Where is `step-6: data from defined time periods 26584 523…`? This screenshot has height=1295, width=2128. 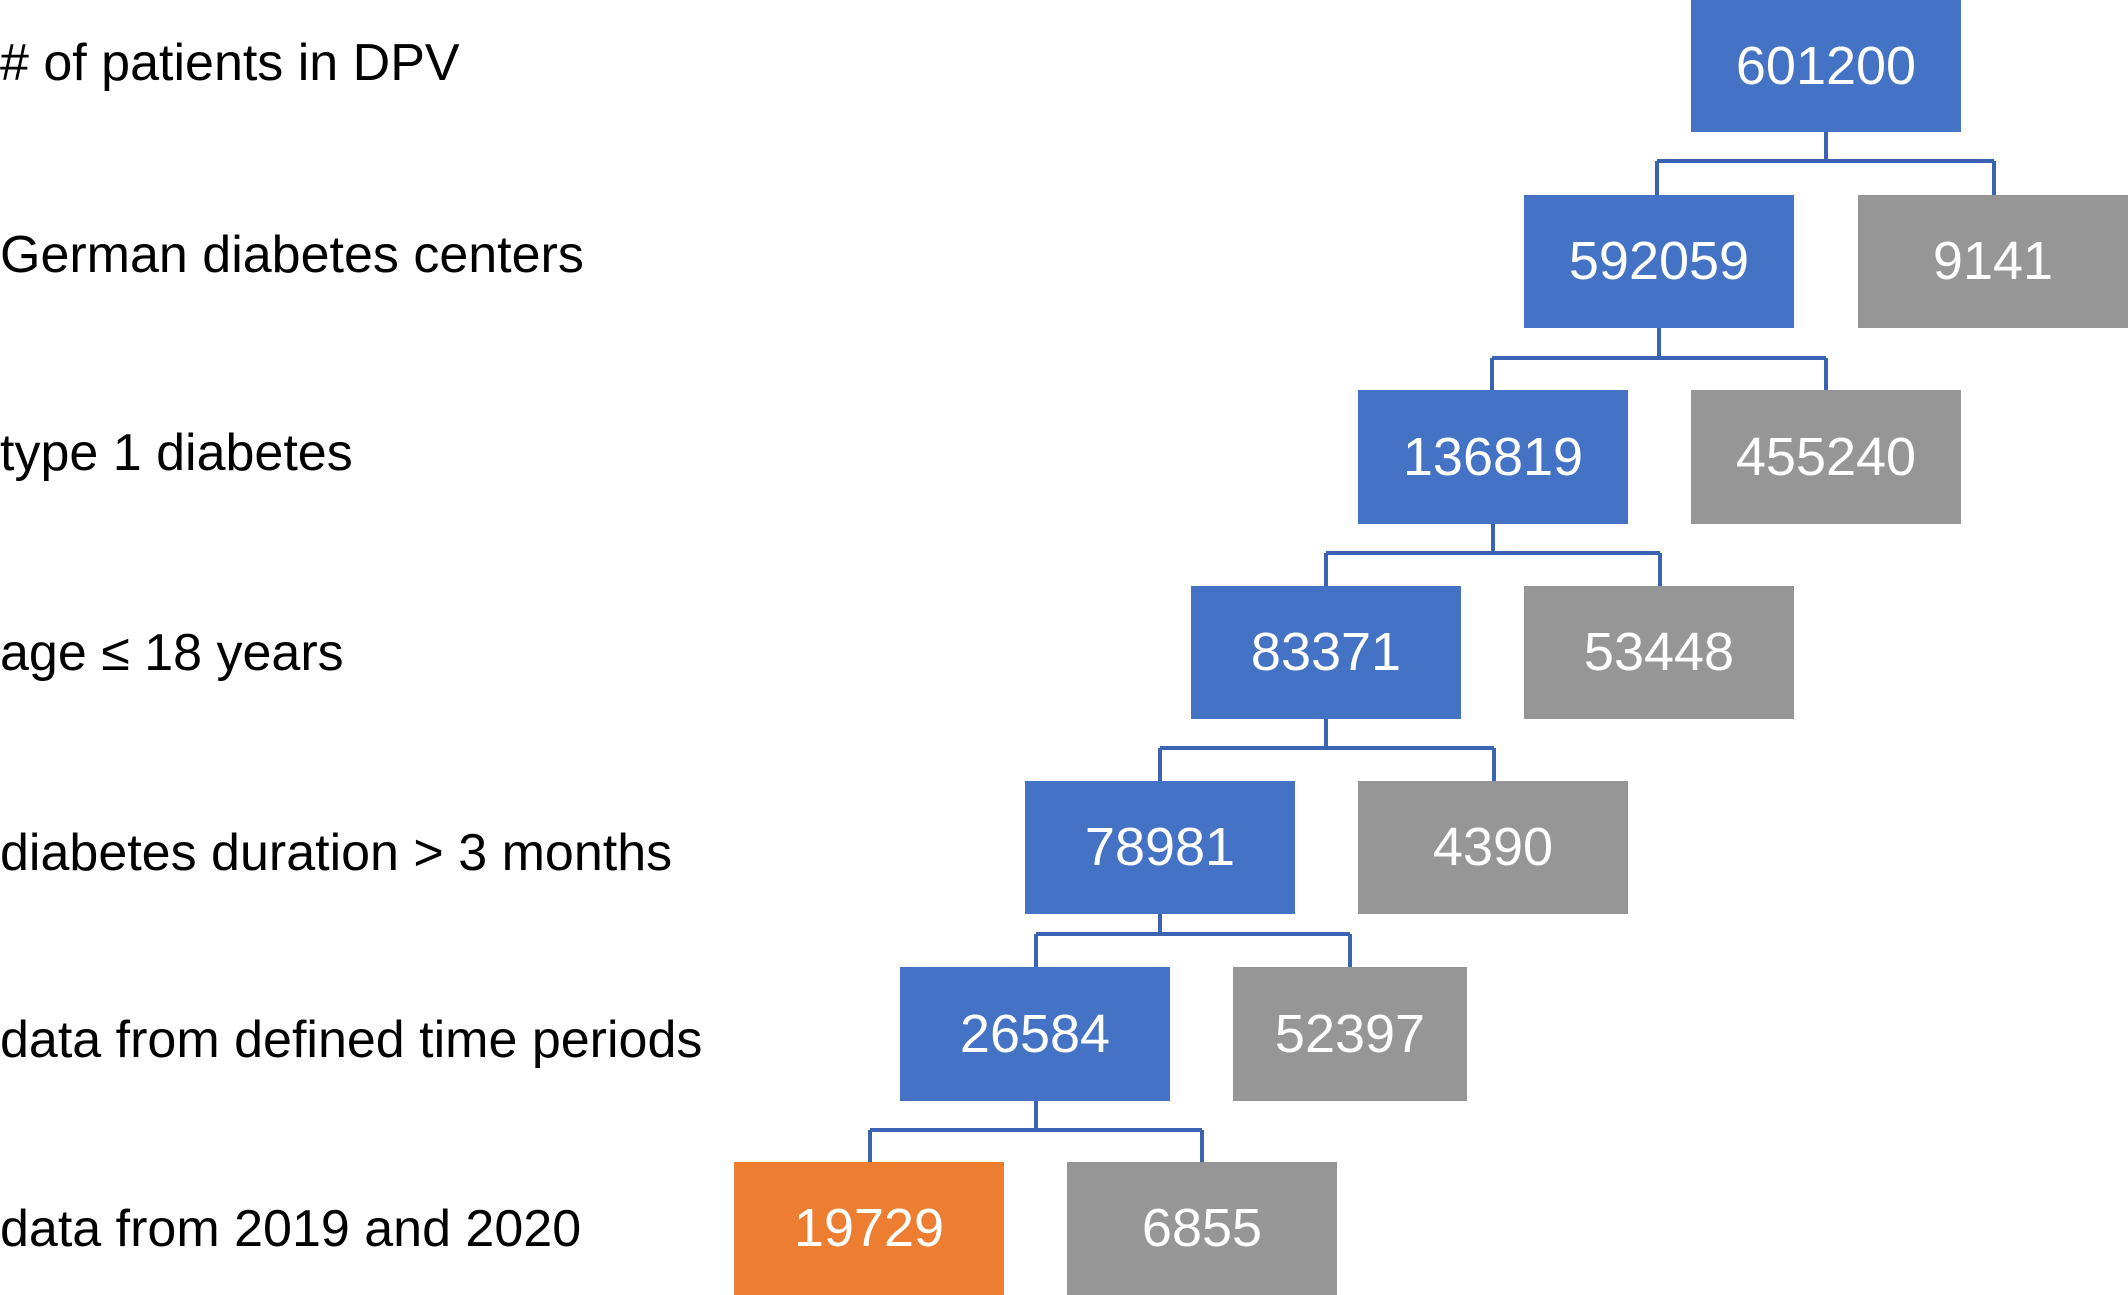 step-6: data from defined time periods 26584 523… is located at coordinates (733, 1034).